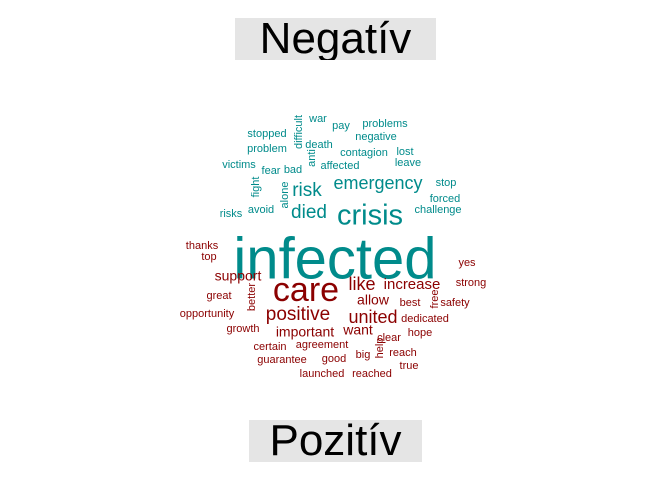 Image resolution: width=672 pixels, height=480 pixels. I want to click on word-positive: positive, so click(298, 314).